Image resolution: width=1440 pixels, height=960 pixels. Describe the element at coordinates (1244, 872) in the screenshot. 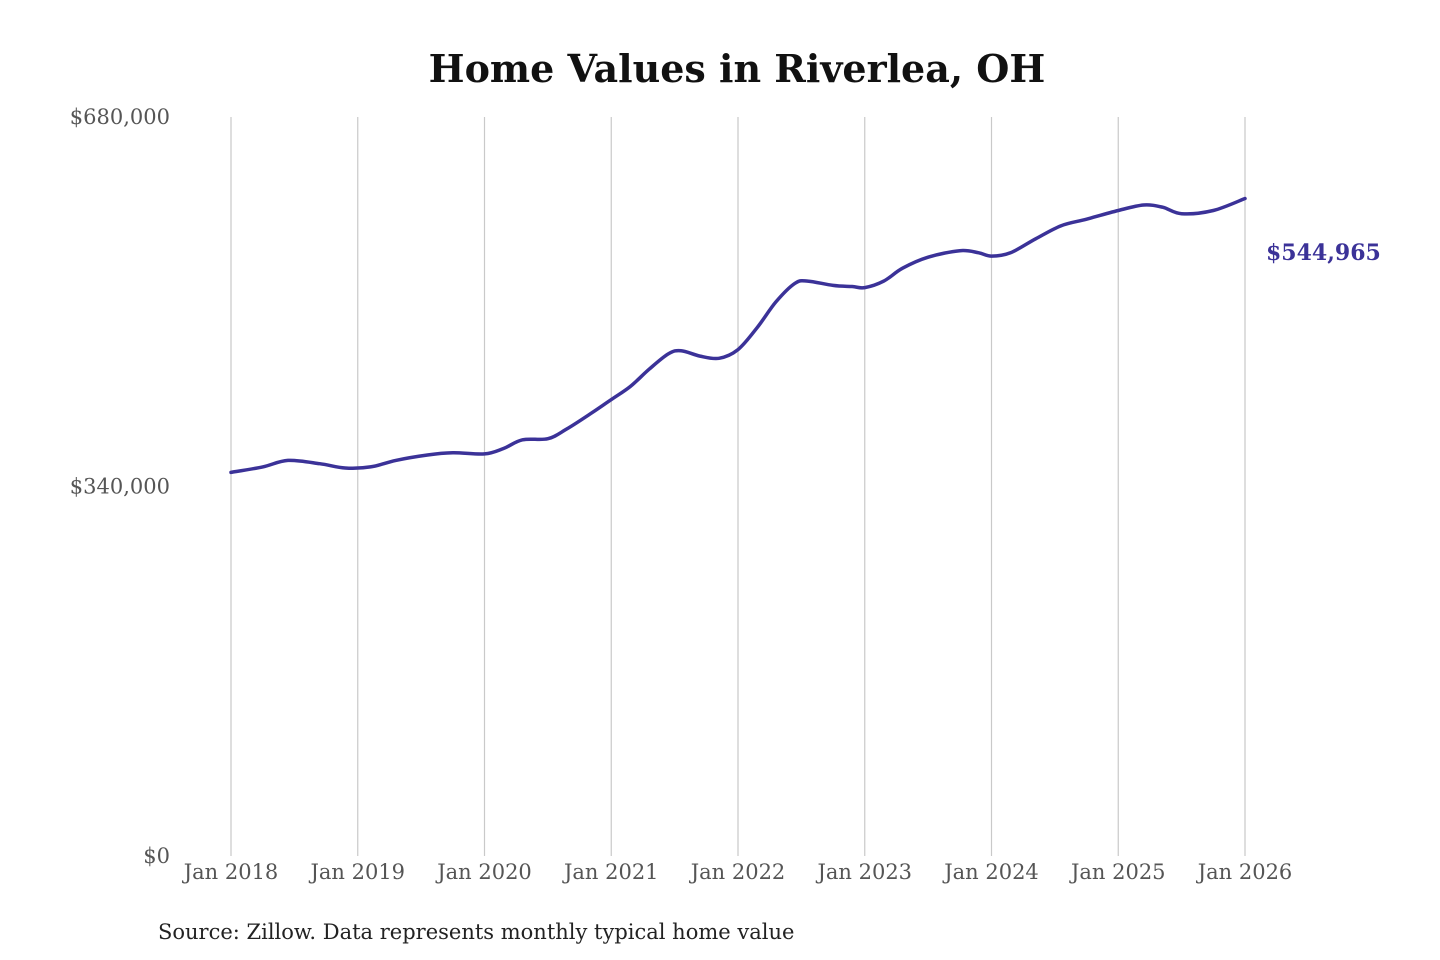

I see `x-tick-label: Jan 2026` at that location.